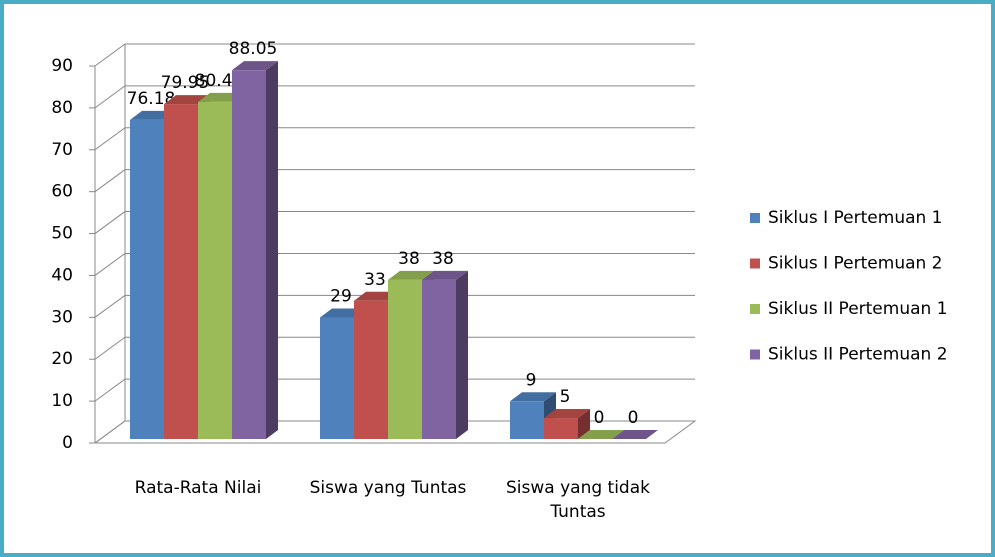  Describe the element at coordinates (858, 355) in the screenshot. I see `legend-label: Siklus II Pertemuan 2` at that location.